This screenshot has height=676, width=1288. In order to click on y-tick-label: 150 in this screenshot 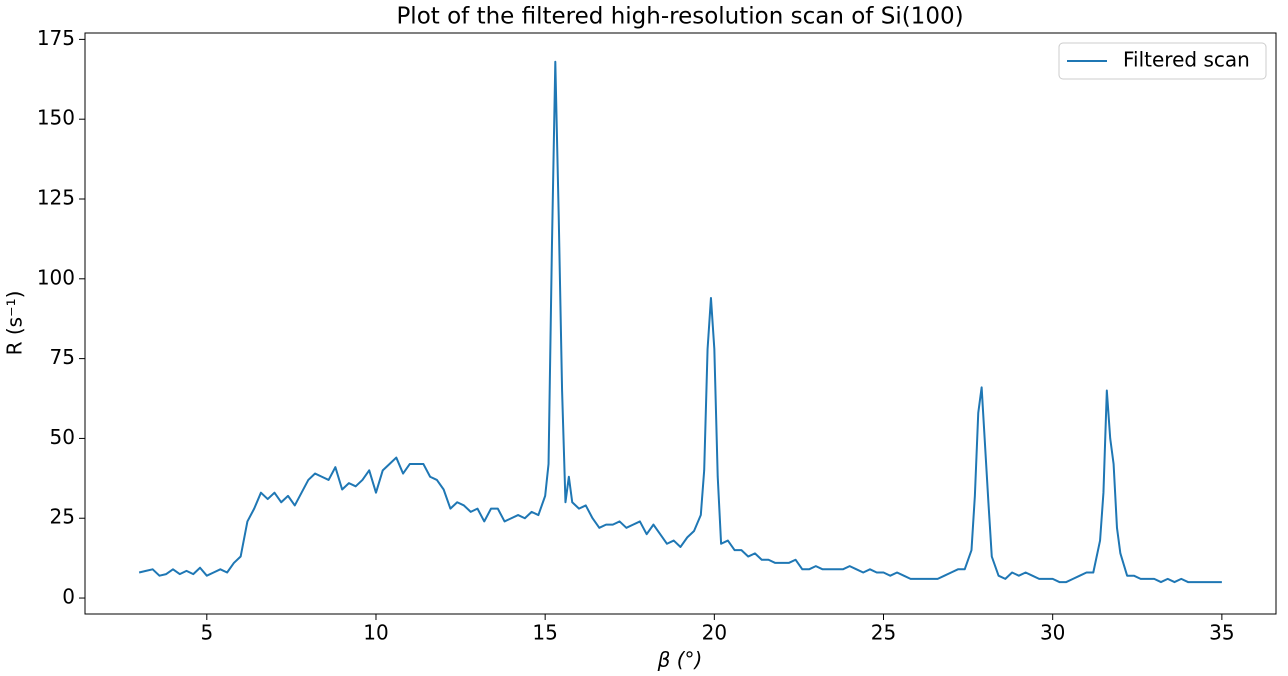, I will do `click(56, 118)`.